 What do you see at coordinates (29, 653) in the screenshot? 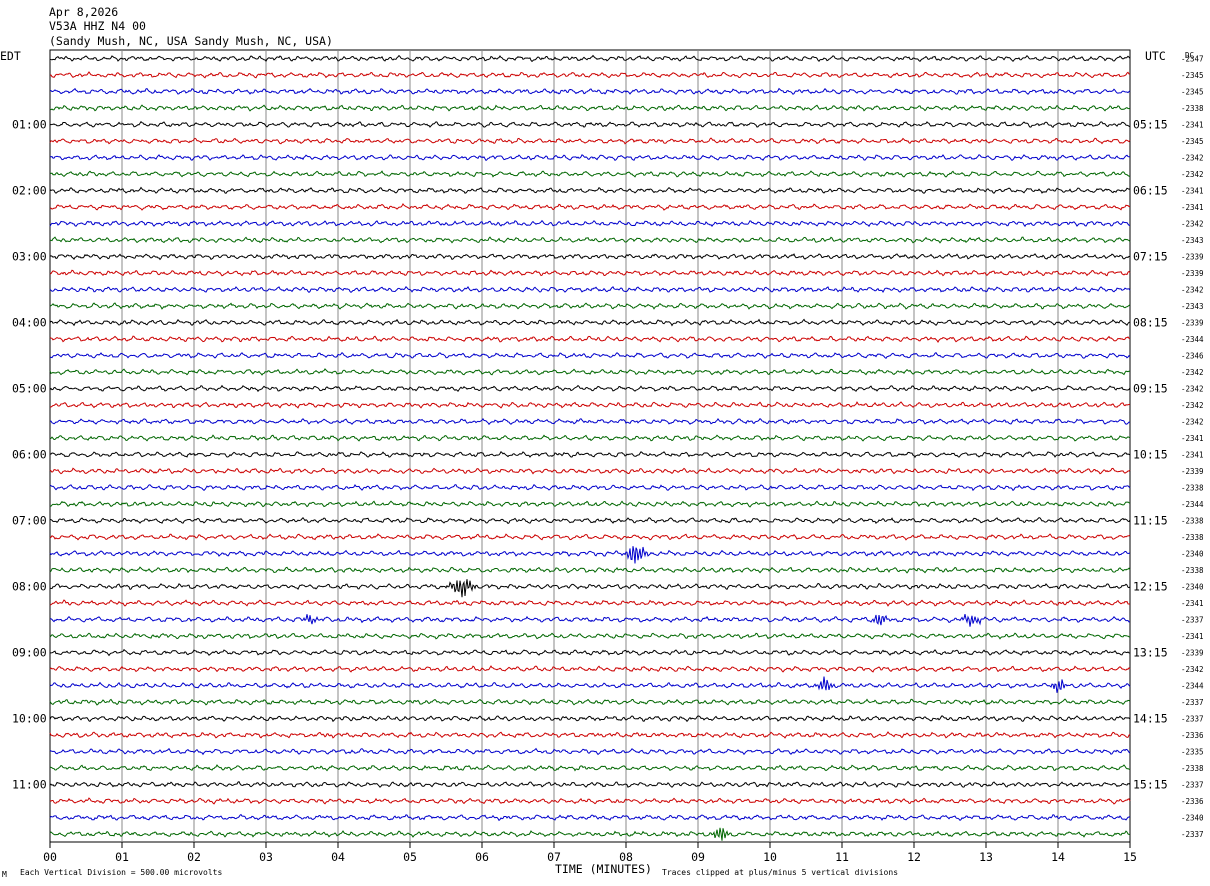
I see `left-hour-label: 09:00` at bounding box center [29, 653].